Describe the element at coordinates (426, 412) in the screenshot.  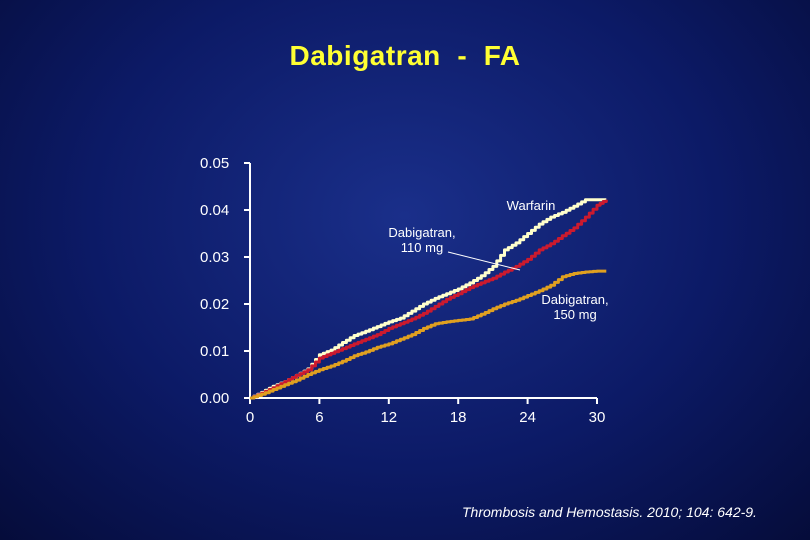
I see `x-ticks: 0 6 12 18 24 30` at that location.